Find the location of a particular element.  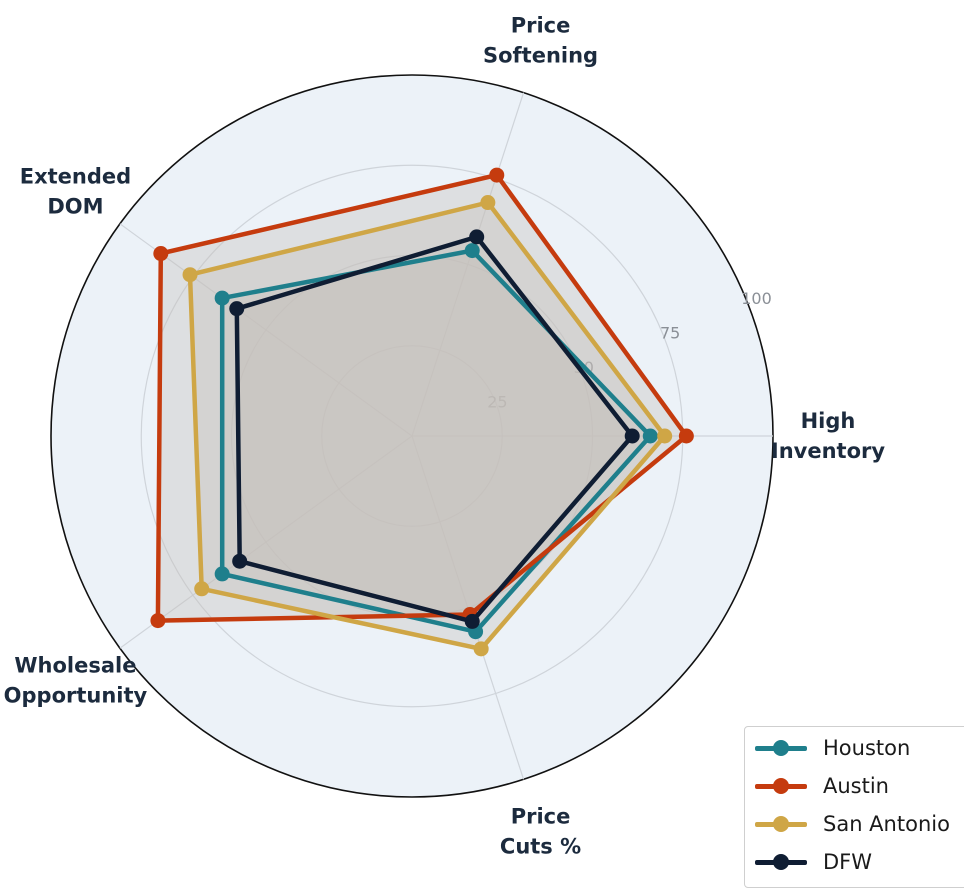

point-houston-extended-dom is located at coordinates (222, 298).